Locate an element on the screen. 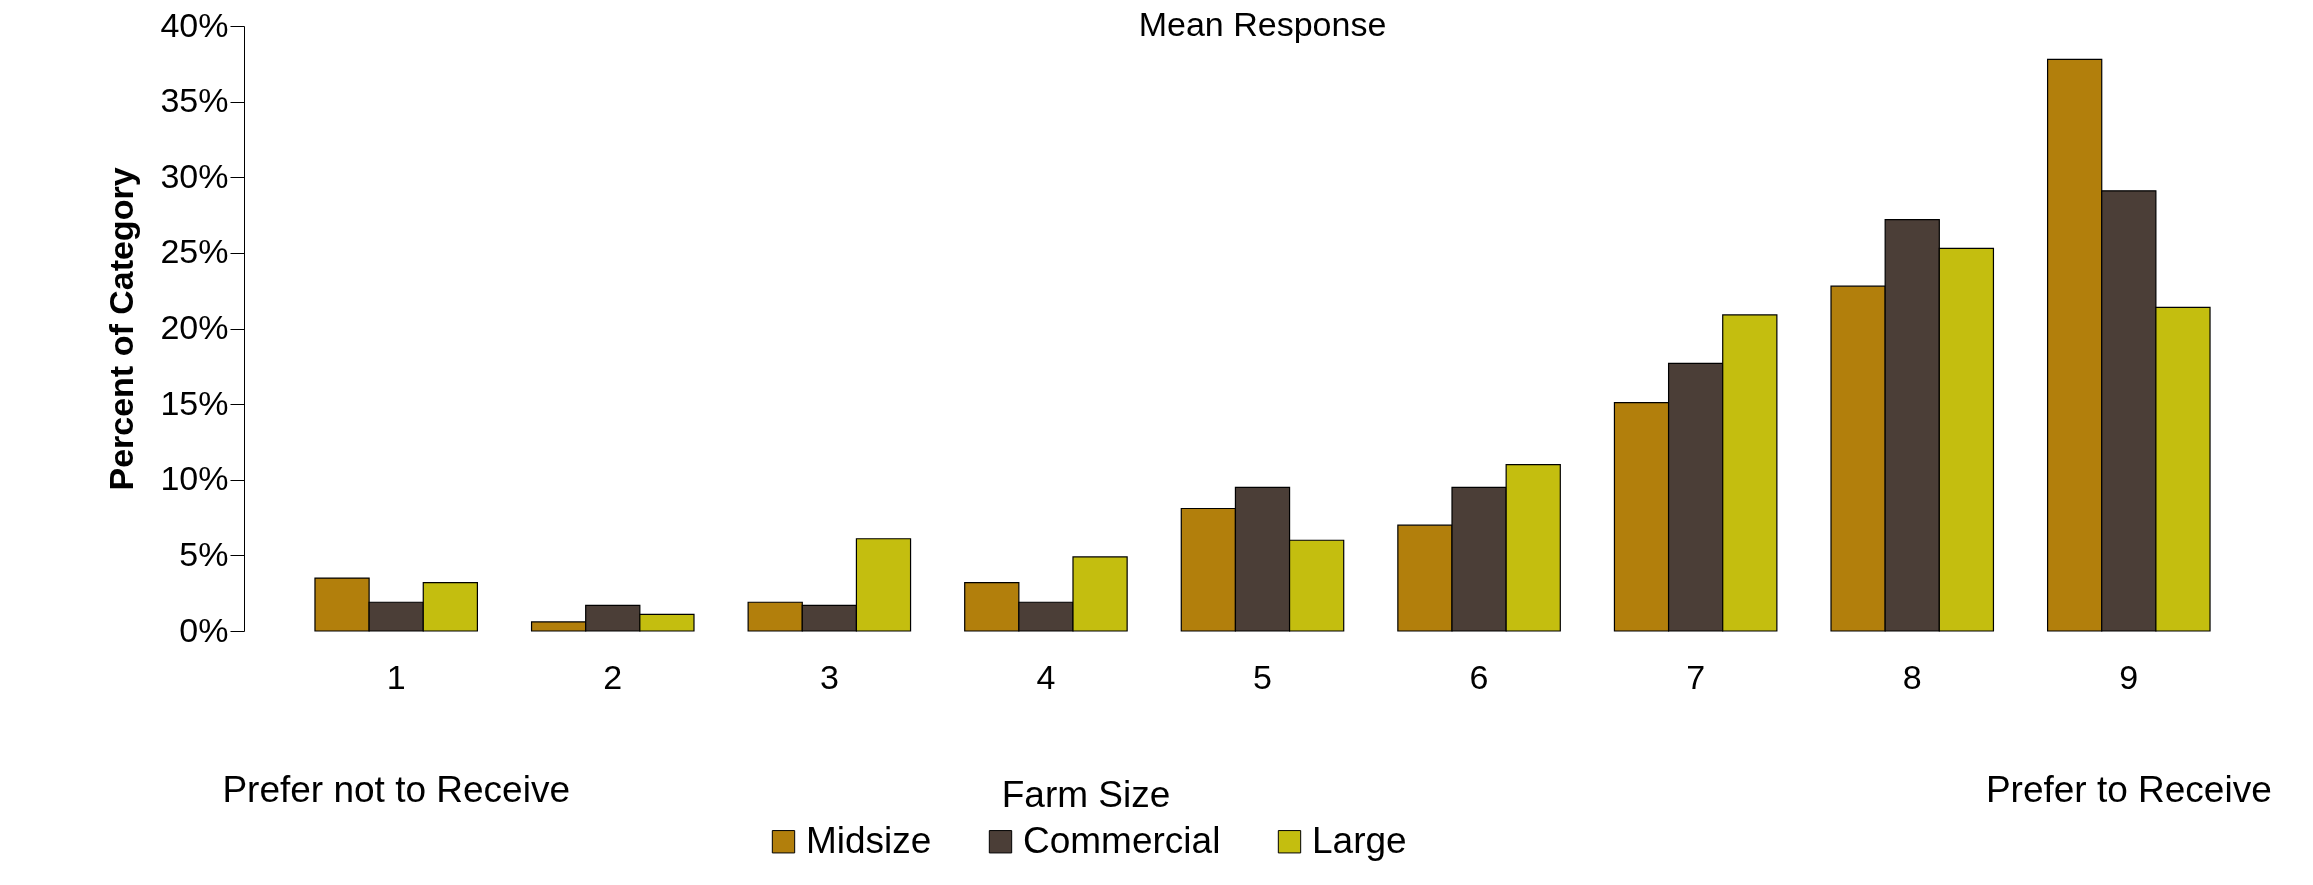 The image size is (2313, 885). y-tick-label: 25% is located at coordinates (194, 251).